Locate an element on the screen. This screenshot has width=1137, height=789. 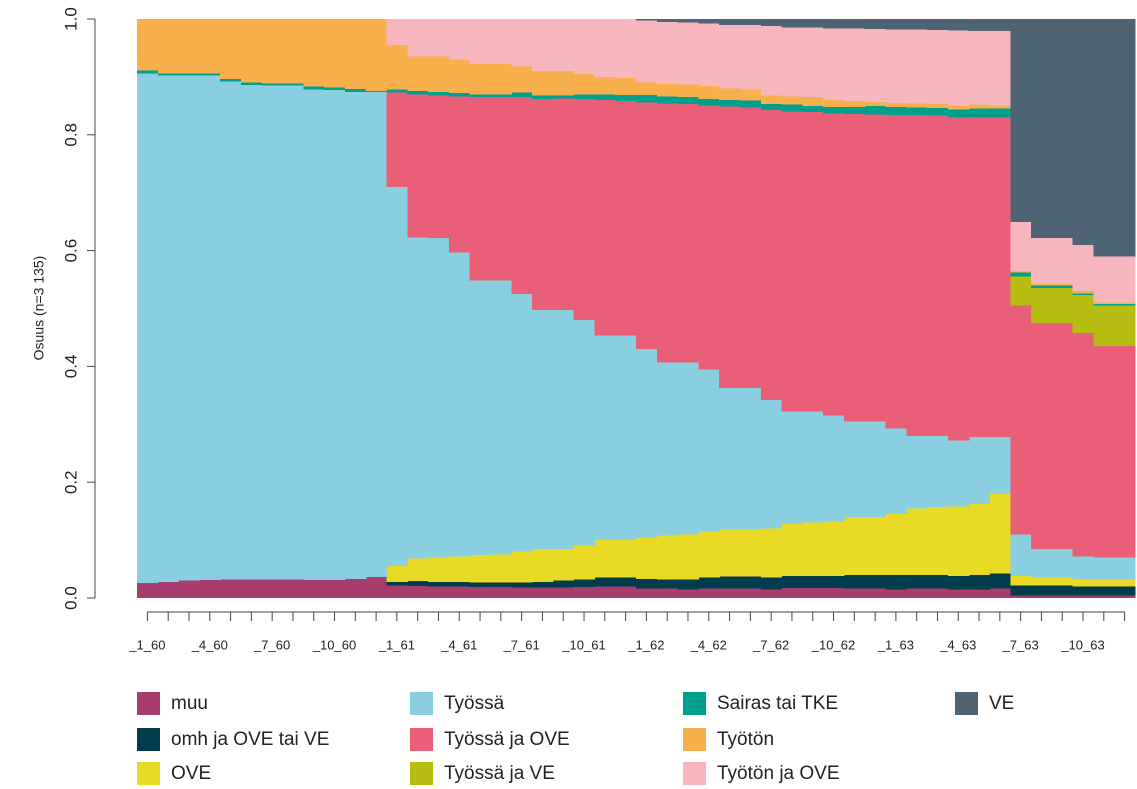
legend-label: VE is located at coordinates (1001, 703).